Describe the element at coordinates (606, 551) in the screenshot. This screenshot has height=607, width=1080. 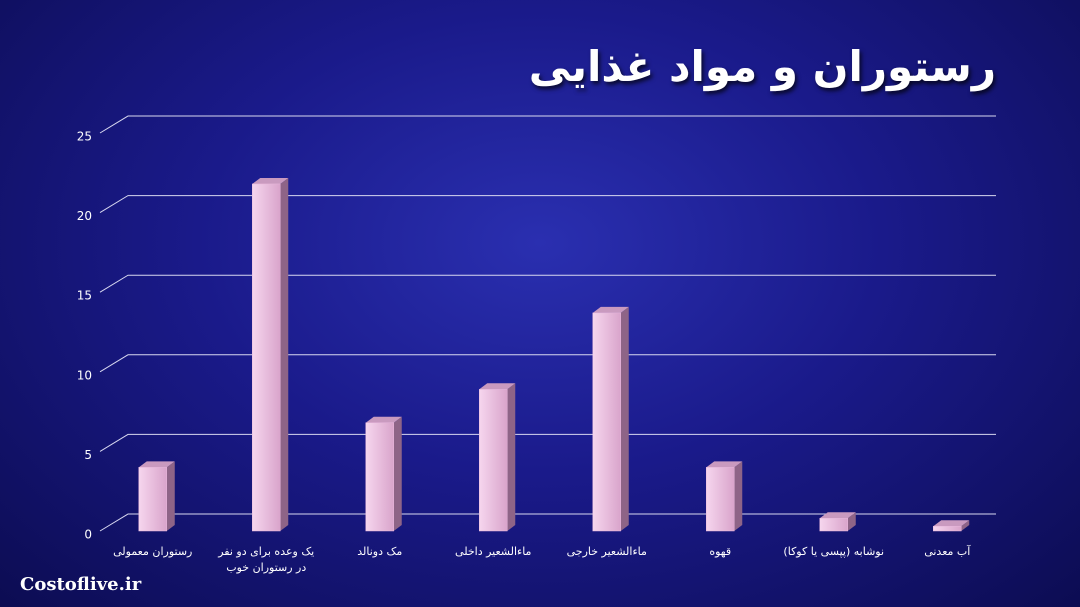
I see `x-tick-label: ماءالشعیر خارجی` at that location.